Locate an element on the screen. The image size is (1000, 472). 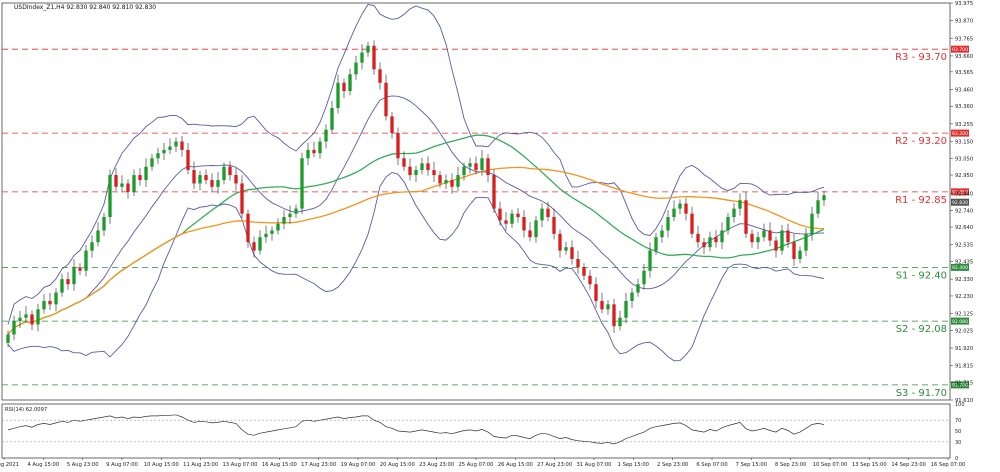
price-tick-label: 92.740 is located at coordinates (964, 211).